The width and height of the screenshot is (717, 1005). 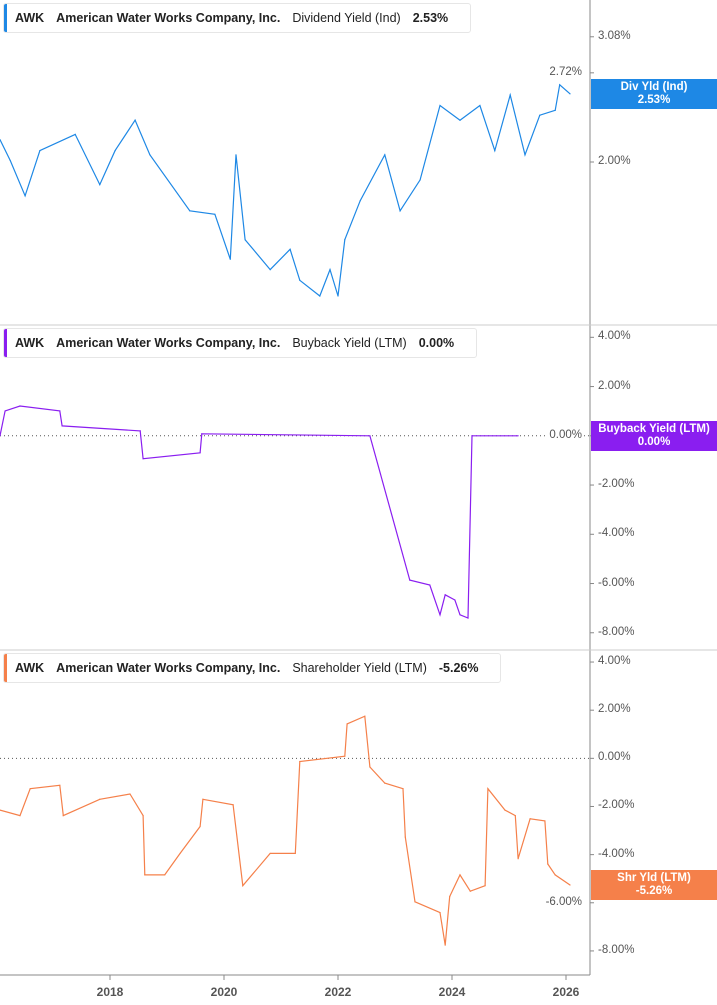 What do you see at coordinates (654, 86) in the screenshot?
I see `tag-label: Div Yld (Ind)` at bounding box center [654, 86].